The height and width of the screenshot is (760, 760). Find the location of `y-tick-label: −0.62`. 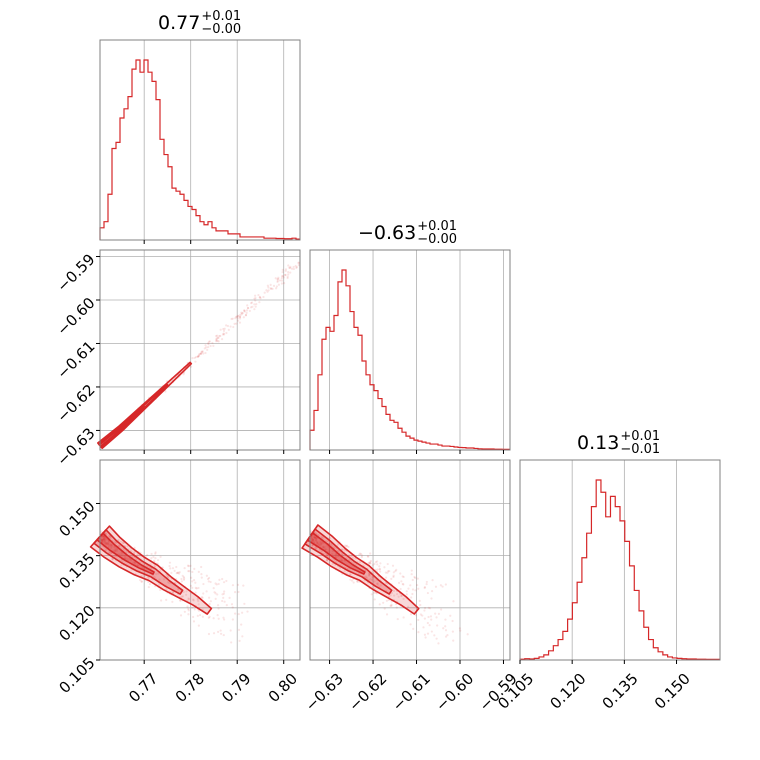

y-tick-label: −0.62 is located at coordinates (75, 403).